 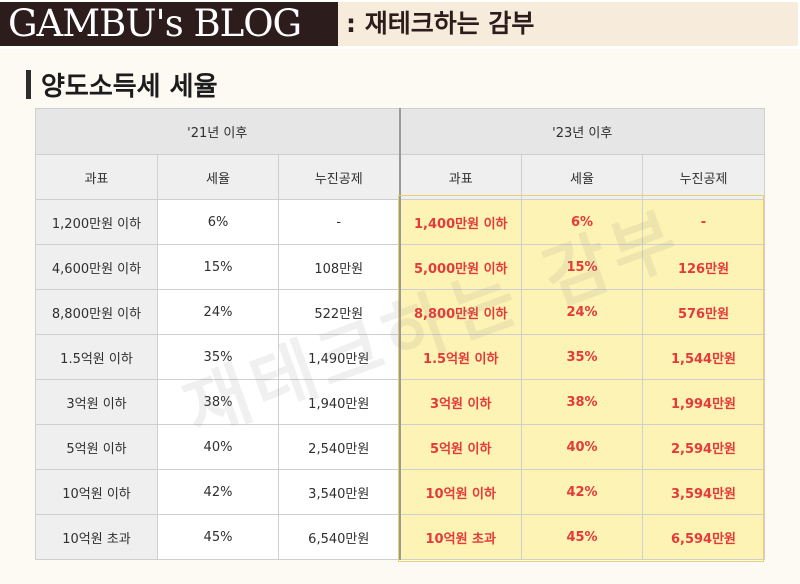 I want to click on old-base-cell: 4,600만원 이하, so click(x=96, y=267).